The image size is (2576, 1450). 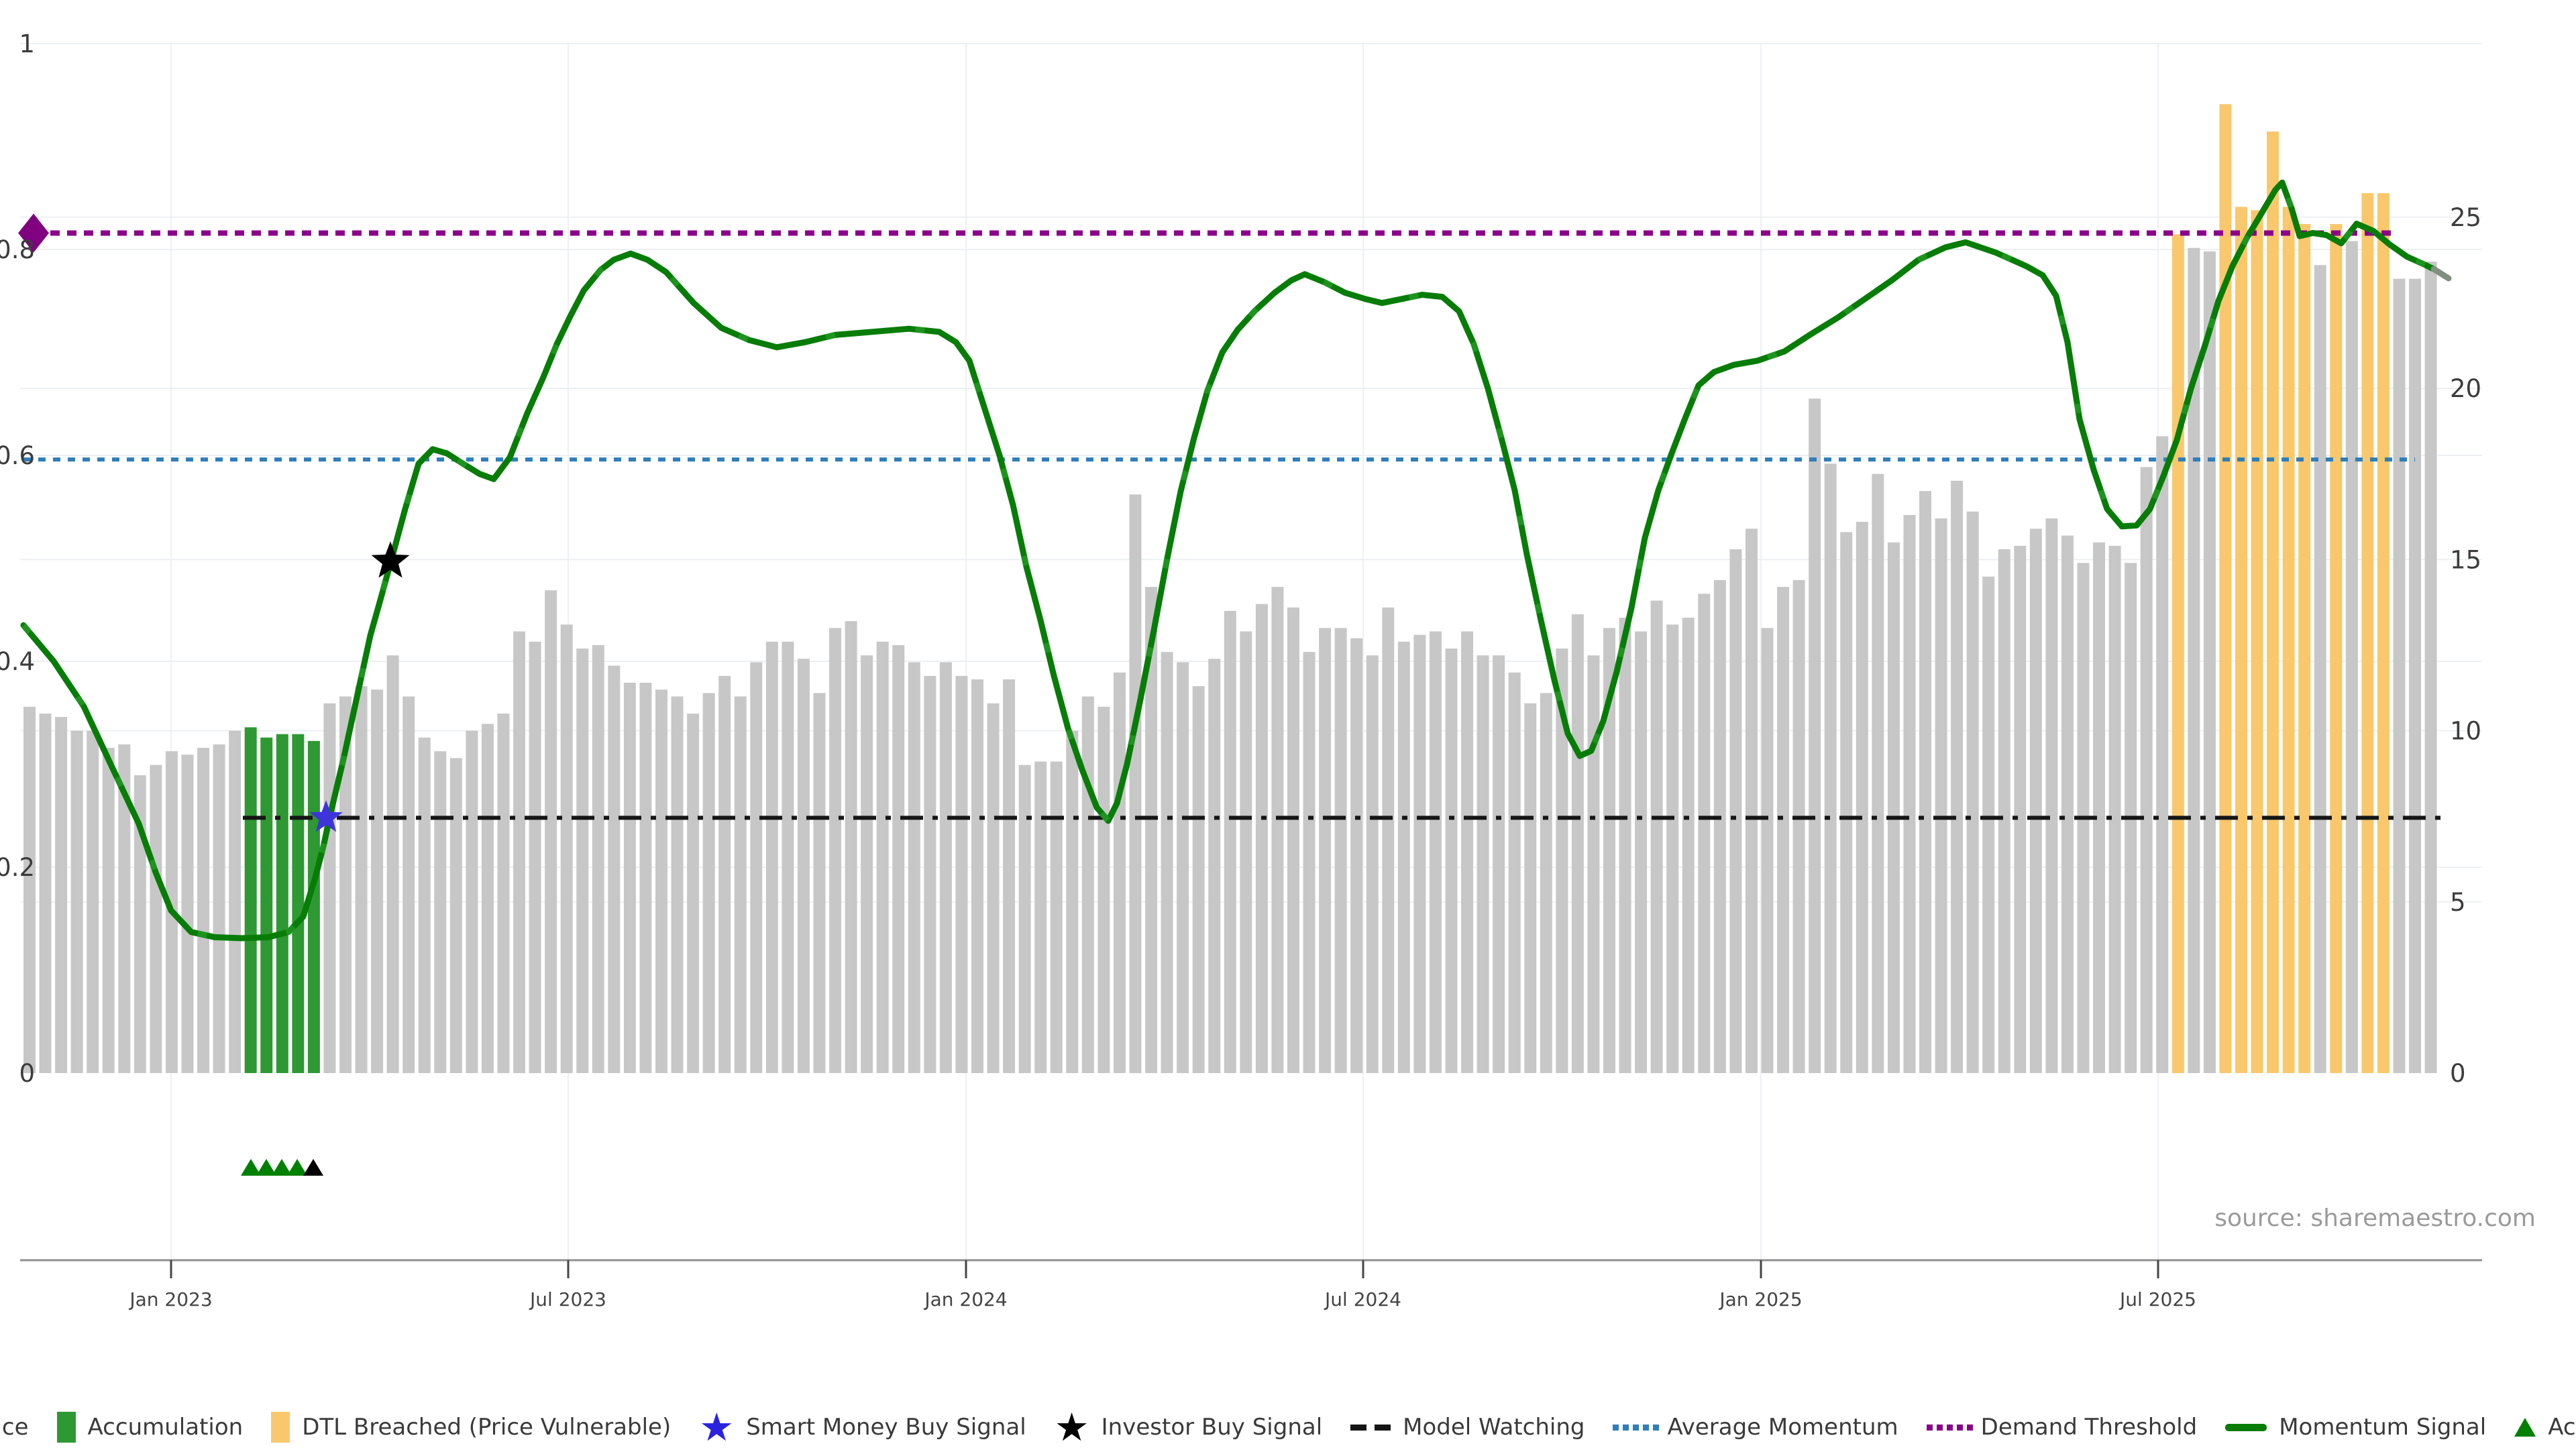 What do you see at coordinates (1467, 1427) in the screenshot?
I see `legend-item-model-watching: Model Watching` at bounding box center [1467, 1427].